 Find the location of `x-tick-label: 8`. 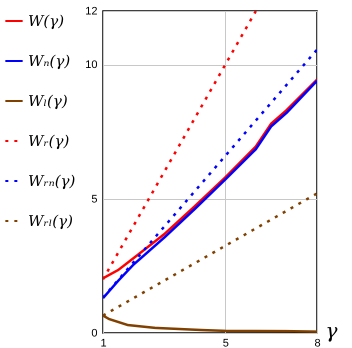

x-tick-label: 8 is located at coordinates (317, 343).